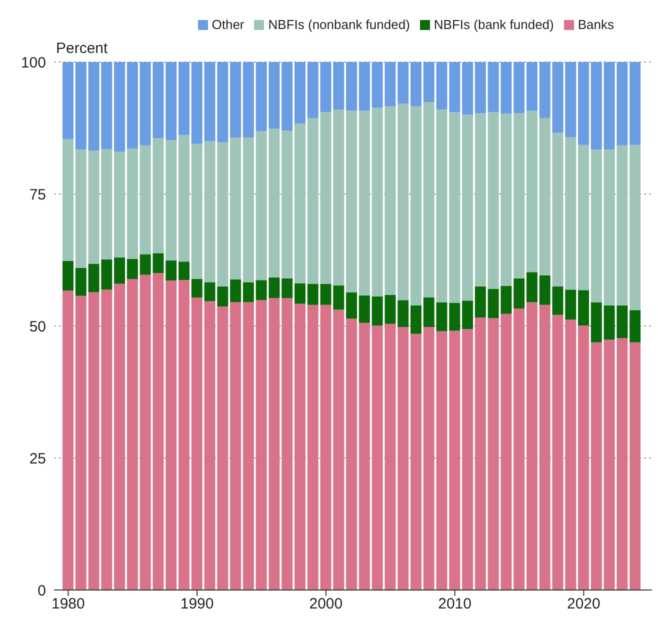 The width and height of the screenshot is (658, 632). Describe the element at coordinates (37, 459) in the screenshot. I see `y-tick-label: 25` at that location.